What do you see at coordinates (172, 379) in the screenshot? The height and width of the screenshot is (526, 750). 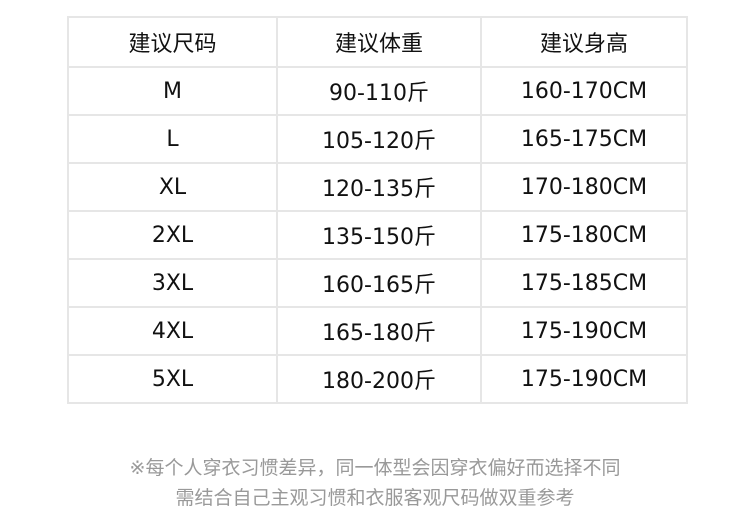 I see `table-cell: 5XL` at bounding box center [172, 379].